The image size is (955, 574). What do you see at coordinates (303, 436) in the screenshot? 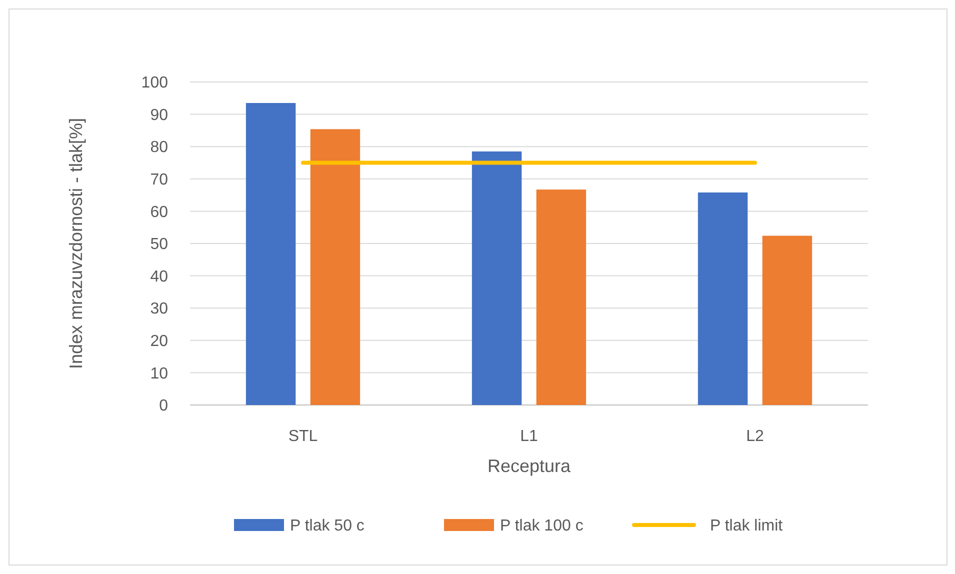
I see `x-tick-label: STL` at bounding box center [303, 436].